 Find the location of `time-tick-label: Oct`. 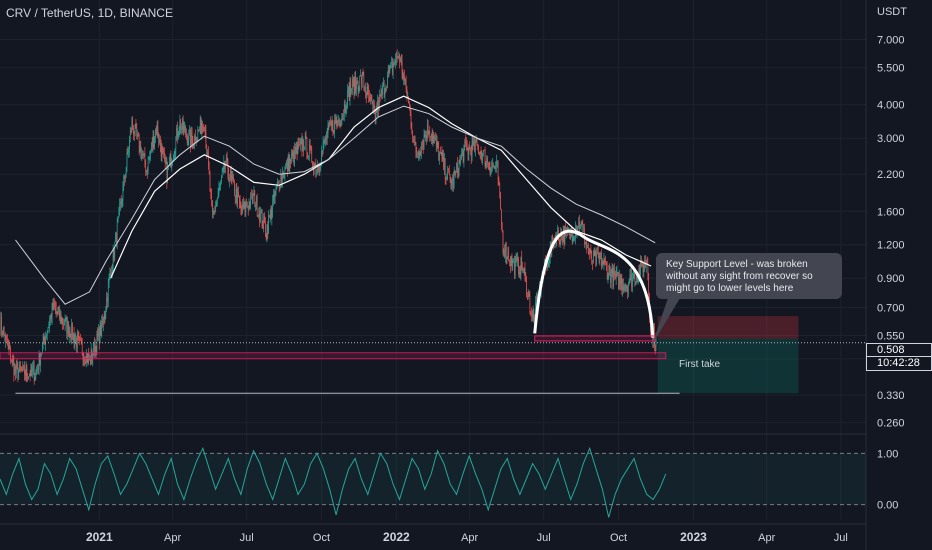

time-tick-label: Oct is located at coordinates (321, 538).